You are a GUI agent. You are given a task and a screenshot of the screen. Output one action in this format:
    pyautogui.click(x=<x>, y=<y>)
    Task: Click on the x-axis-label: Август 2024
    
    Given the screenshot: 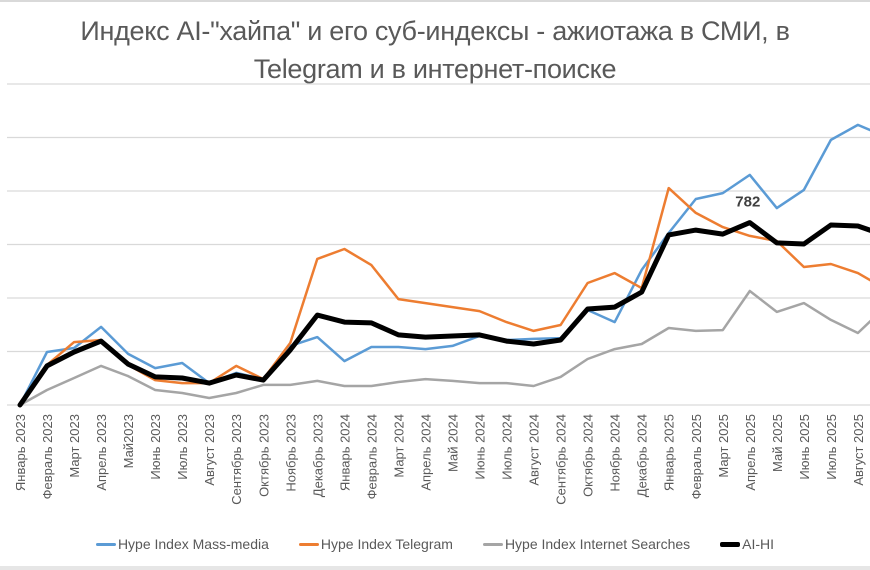 What is the action you would take?
    pyautogui.click(x=534, y=450)
    